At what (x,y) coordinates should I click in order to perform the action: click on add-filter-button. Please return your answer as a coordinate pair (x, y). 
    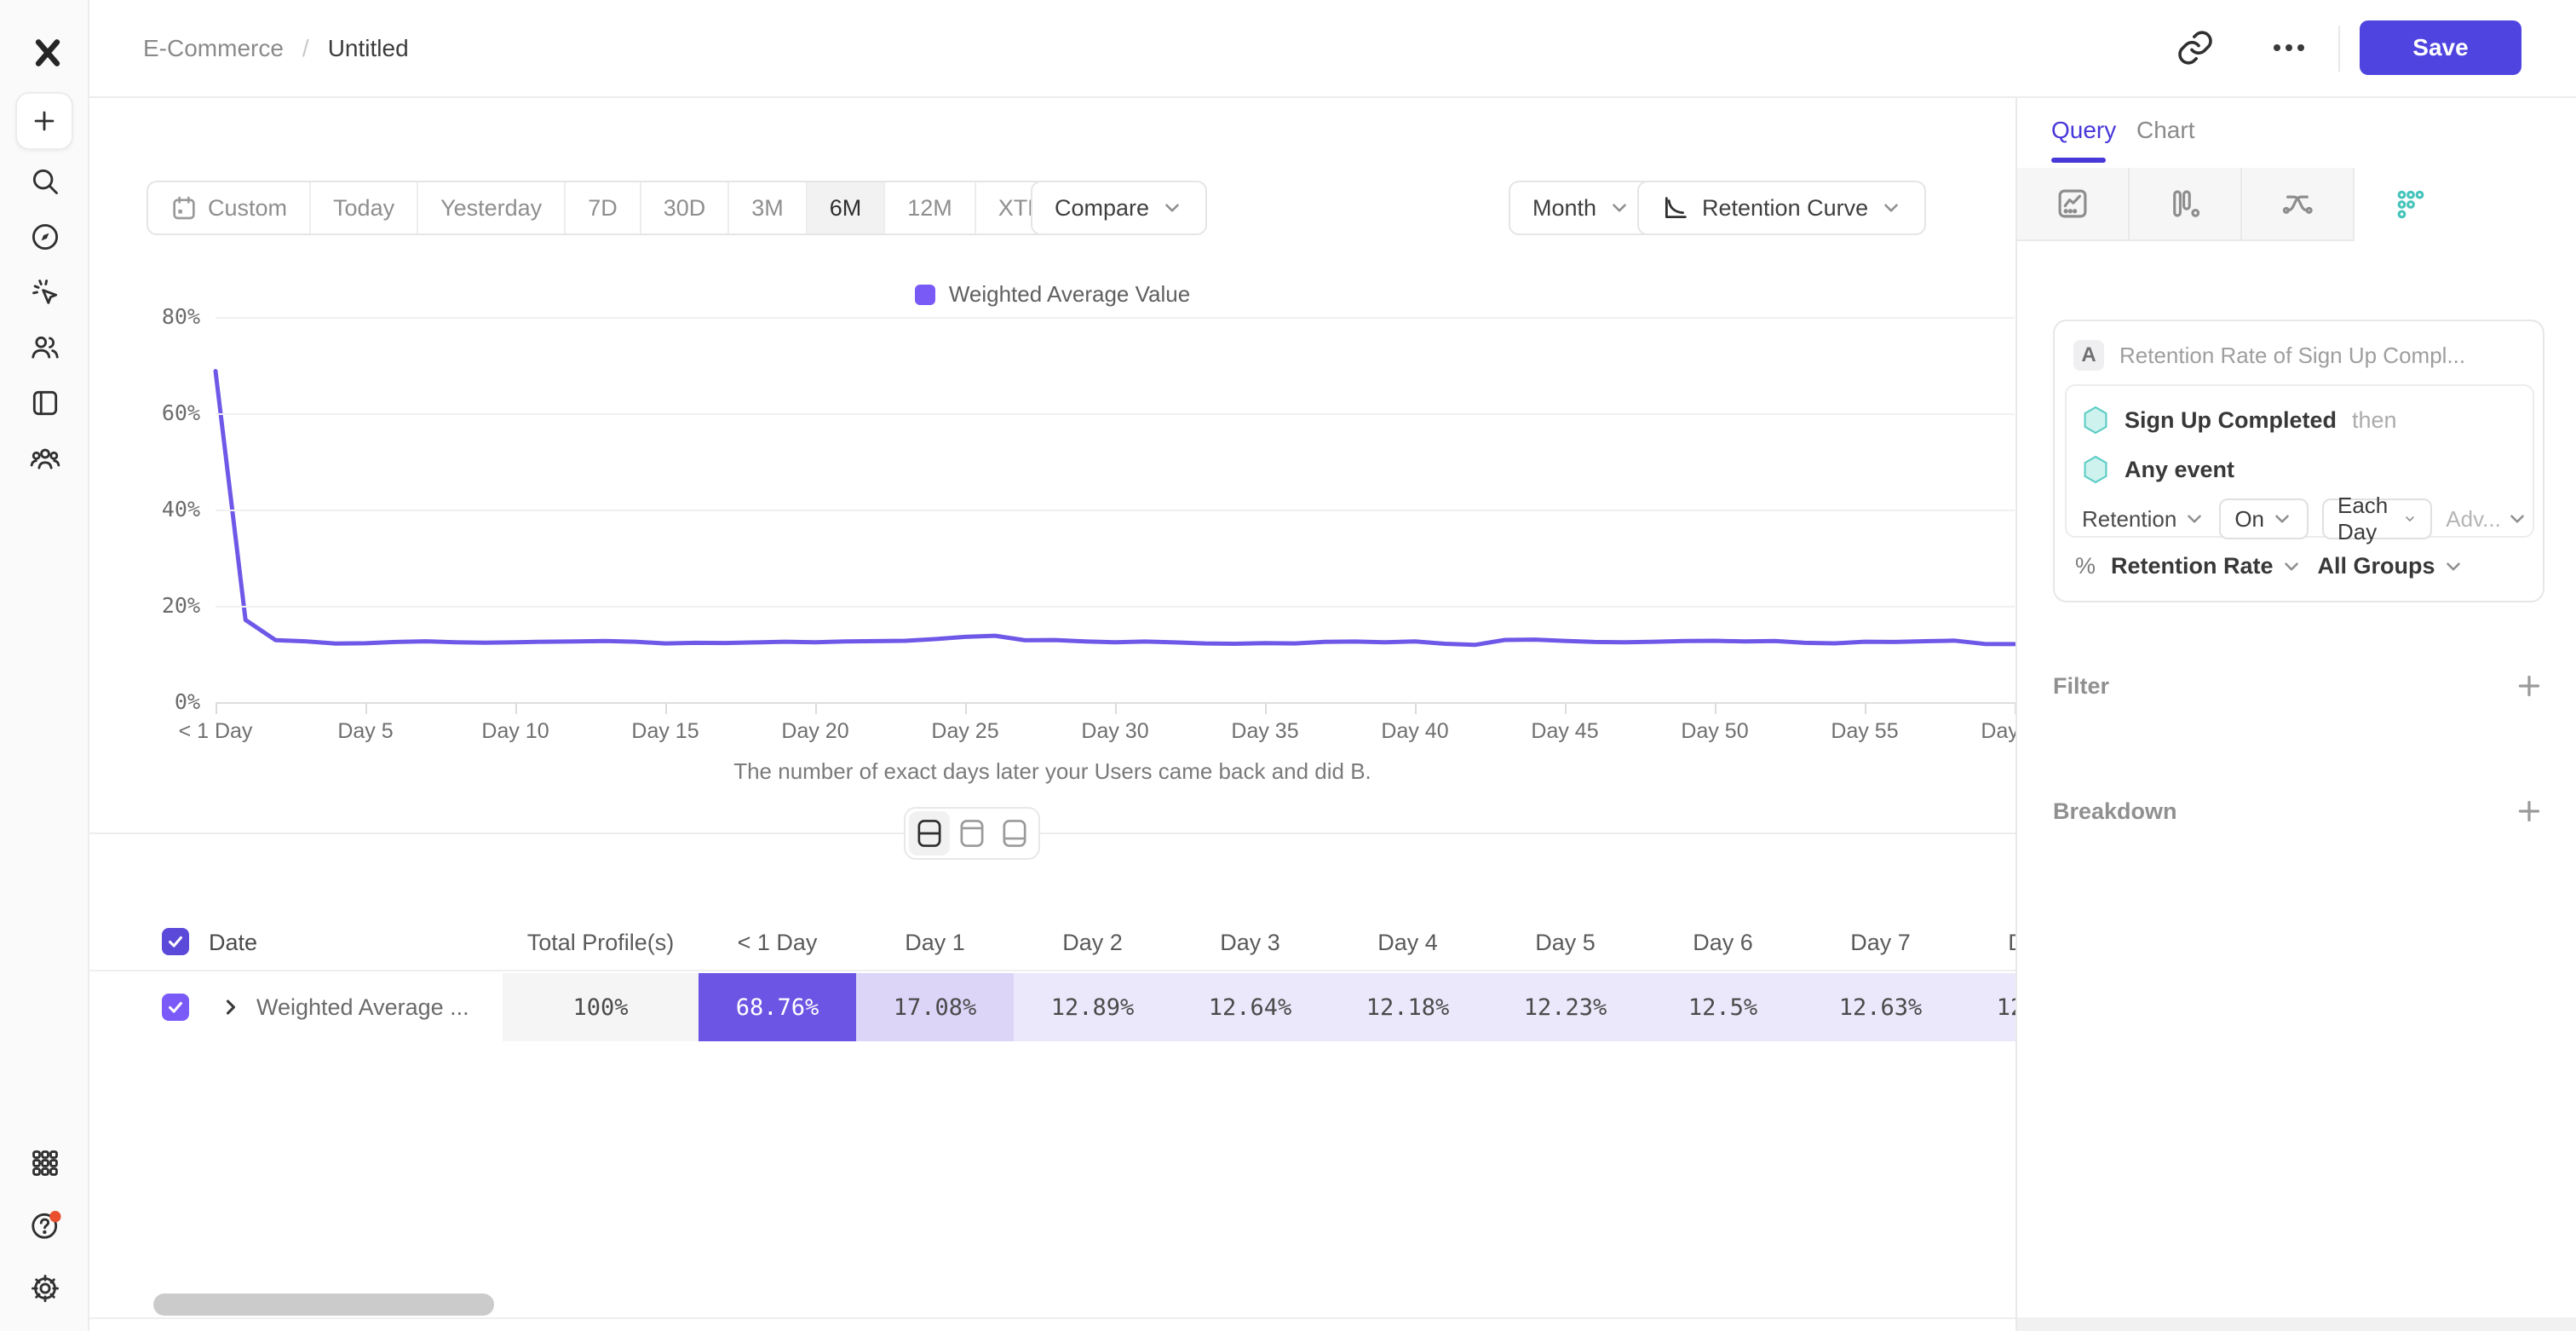
    Looking at the image, I should click on (2529, 686).